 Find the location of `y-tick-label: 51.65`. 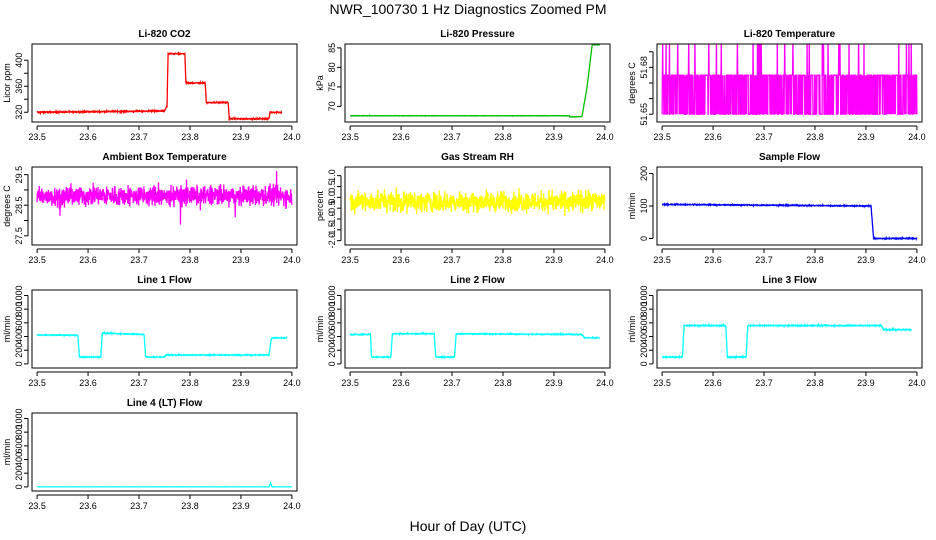

y-tick-label: 51.65 is located at coordinates (644, 114).